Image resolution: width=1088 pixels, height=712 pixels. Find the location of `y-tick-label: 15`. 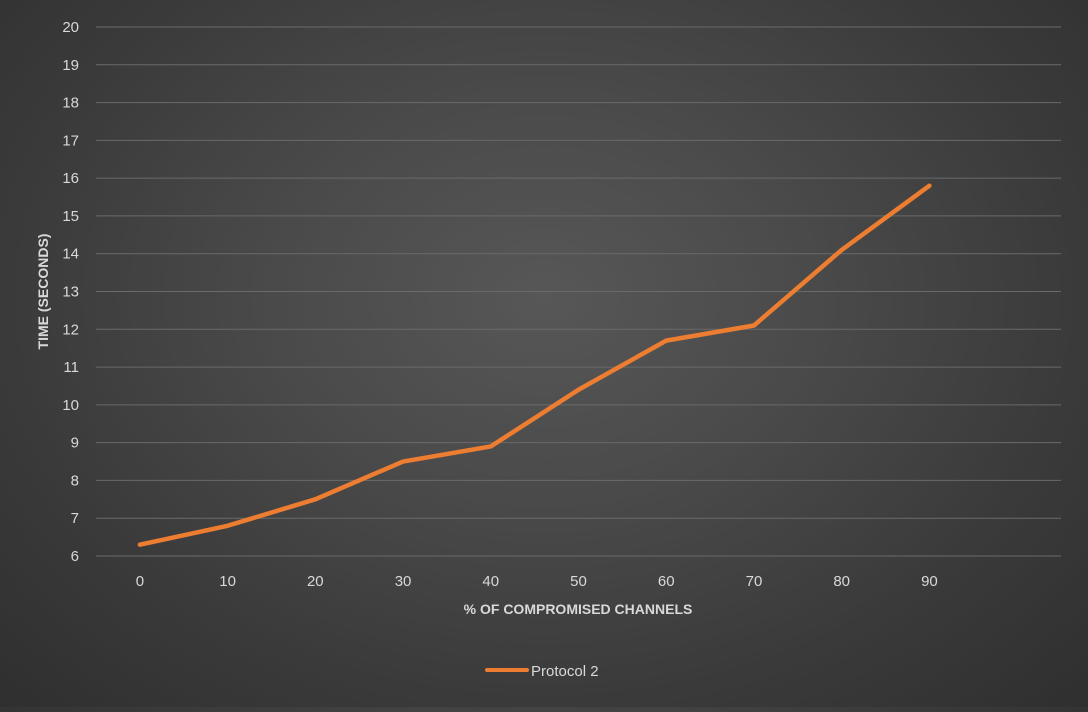

y-tick-label: 15 is located at coordinates (70, 216).